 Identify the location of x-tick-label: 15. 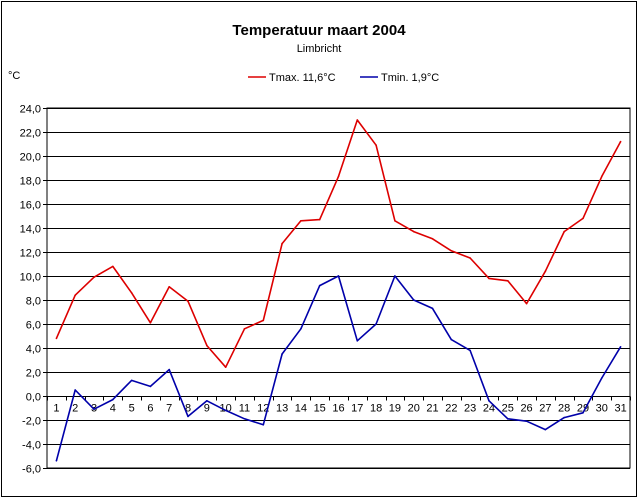
(320, 409).